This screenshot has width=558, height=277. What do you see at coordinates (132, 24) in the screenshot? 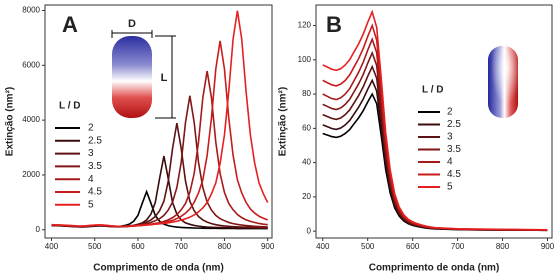
I see `annotation-d: D` at bounding box center [132, 24].